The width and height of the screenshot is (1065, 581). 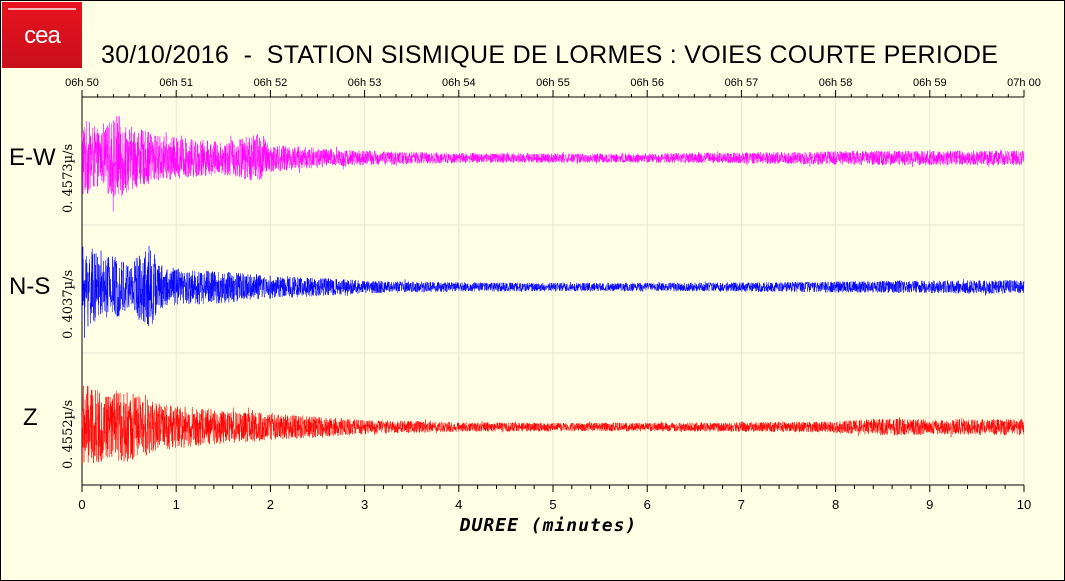 What do you see at coordinates (553, 83) in the screenshot?
I see `top-time-tick-label: 06h 55` at bounding box center [553, 83].